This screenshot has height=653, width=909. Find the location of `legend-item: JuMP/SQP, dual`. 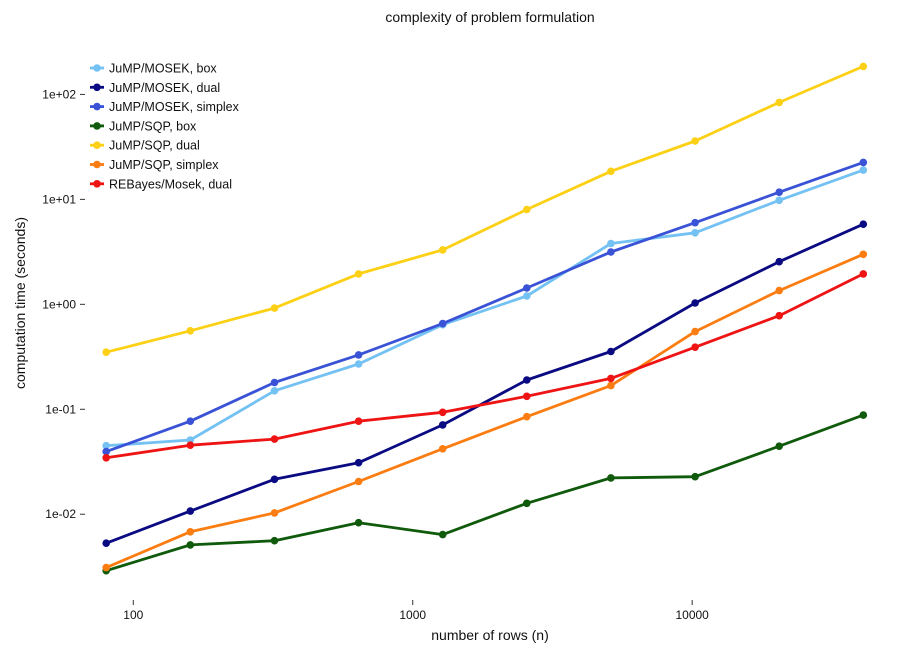

legend-item: JuMP/SQP, dual is located at coordinates (145, 146).